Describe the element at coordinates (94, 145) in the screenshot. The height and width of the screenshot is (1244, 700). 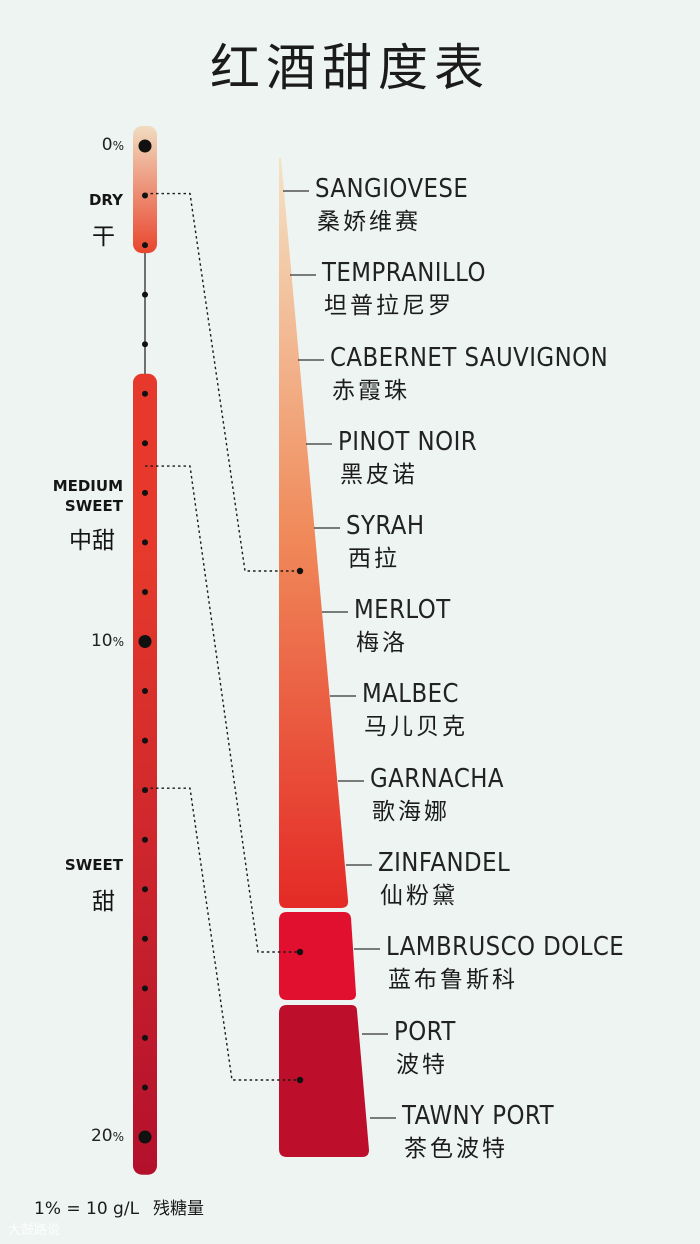
I see `tick-label: 0%` at that location.